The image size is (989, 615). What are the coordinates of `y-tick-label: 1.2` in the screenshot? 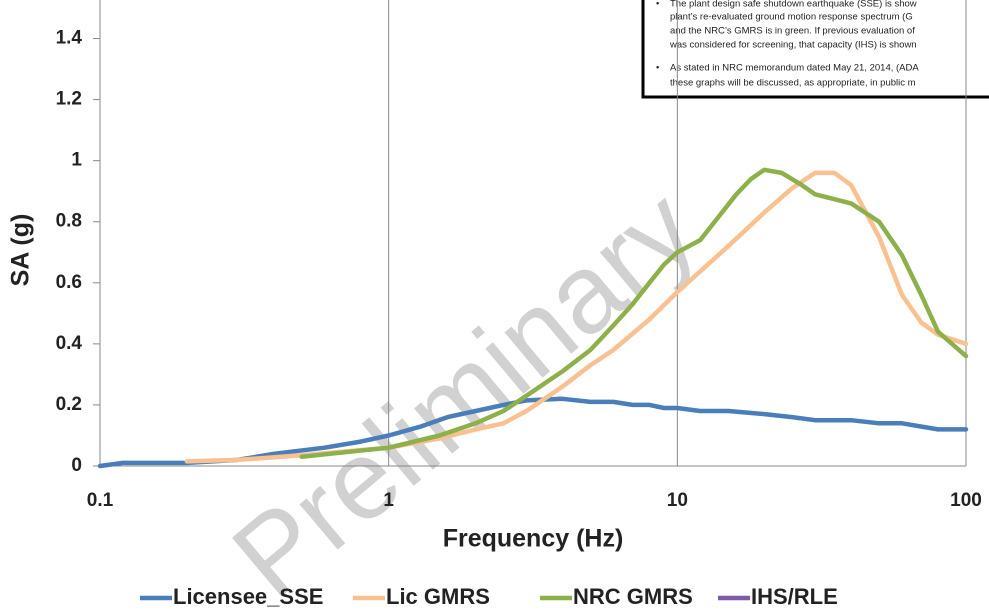 It's located at (69, 99).